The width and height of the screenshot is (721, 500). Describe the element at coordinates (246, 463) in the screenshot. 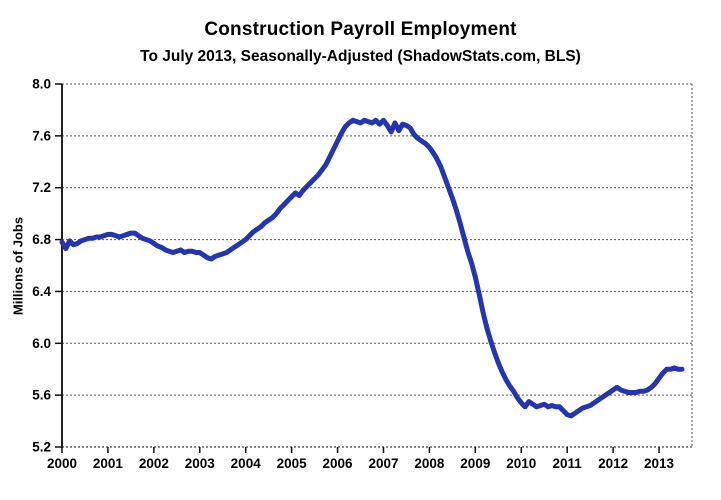

I see `x-tick-label: 2004` at that location.